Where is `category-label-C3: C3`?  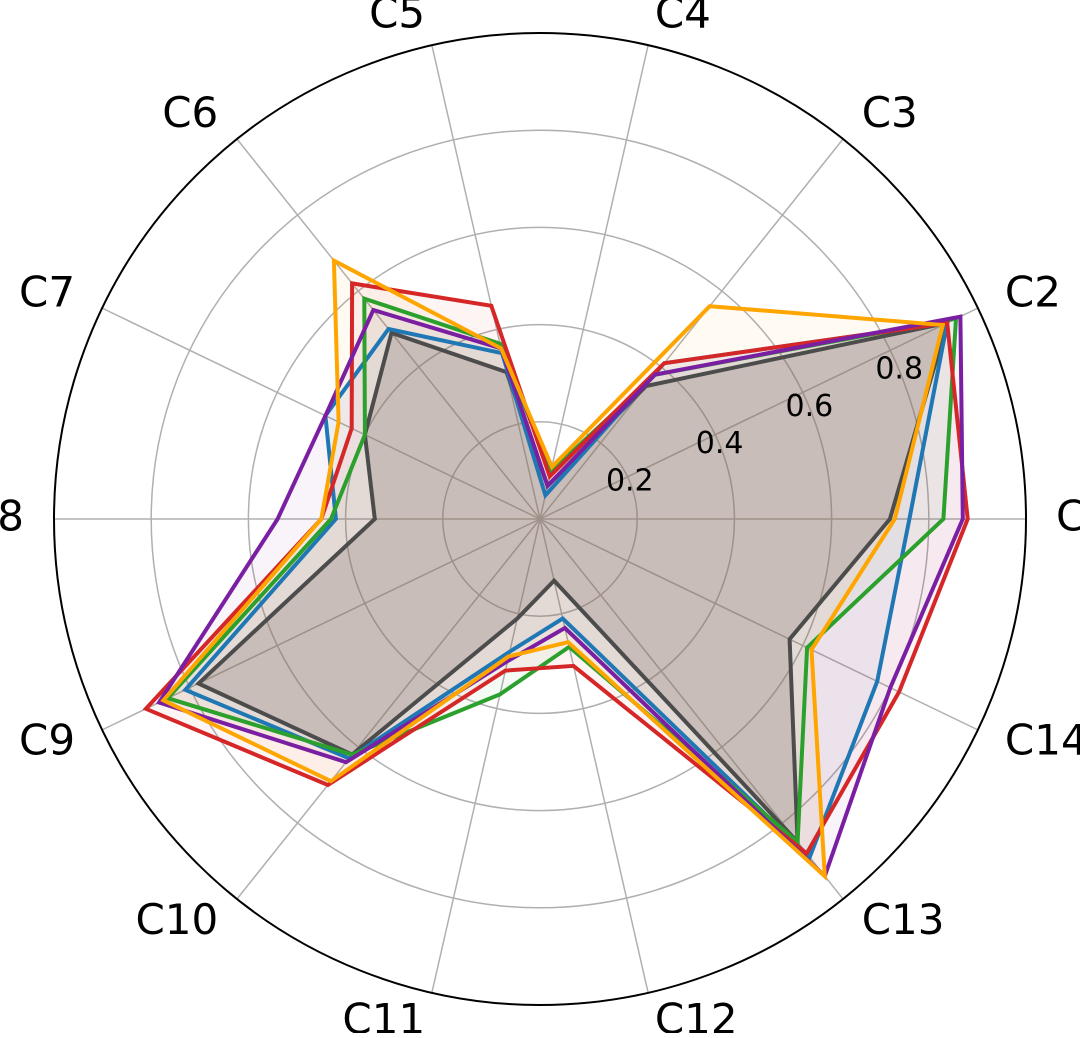
category-label-C3: C3 is located at coordinates (890, 112).